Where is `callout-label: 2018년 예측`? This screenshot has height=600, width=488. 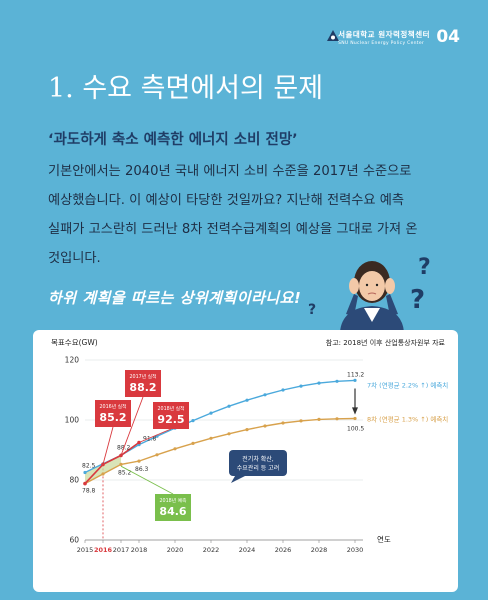
callout-label: 2018년 예측 is located at coordinates (174, 500).